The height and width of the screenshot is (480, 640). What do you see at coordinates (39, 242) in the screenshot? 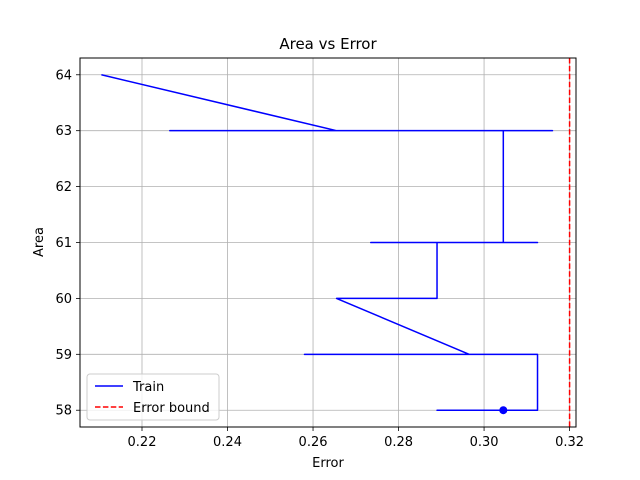
I see `y-axis-label: Area` at bounding box center [39, 242].